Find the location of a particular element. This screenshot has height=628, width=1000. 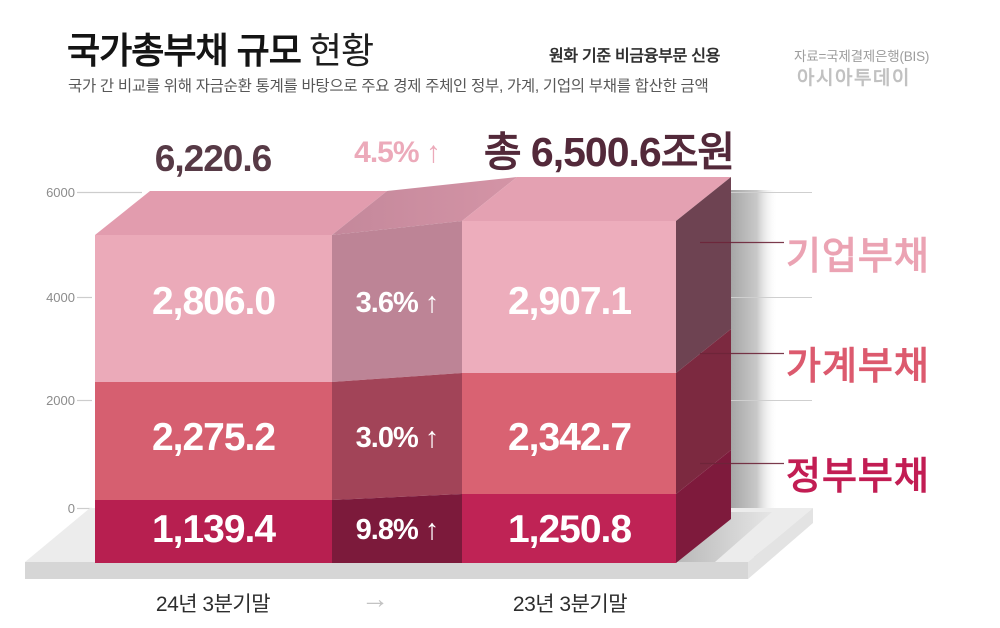

connector is located at coordinates (397, 392).